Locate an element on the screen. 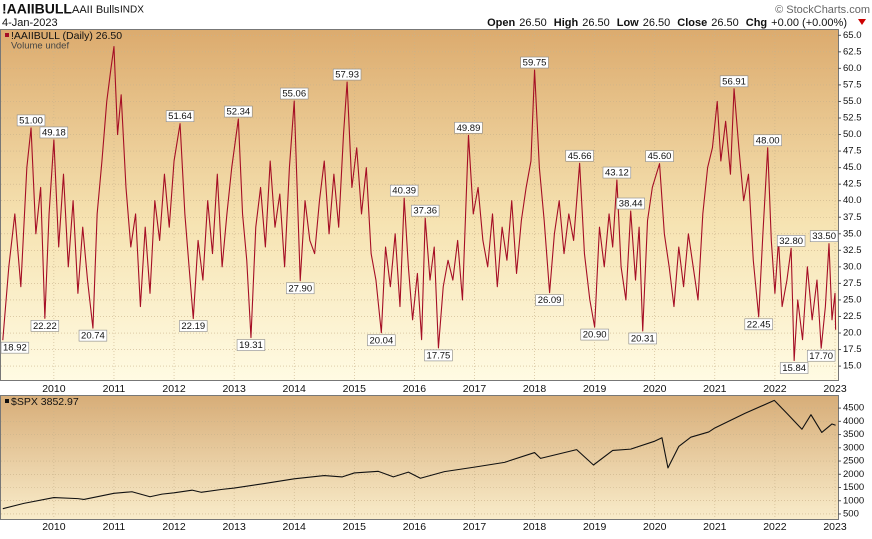  annotation: 38.44 is located at coordinates (630, 203).